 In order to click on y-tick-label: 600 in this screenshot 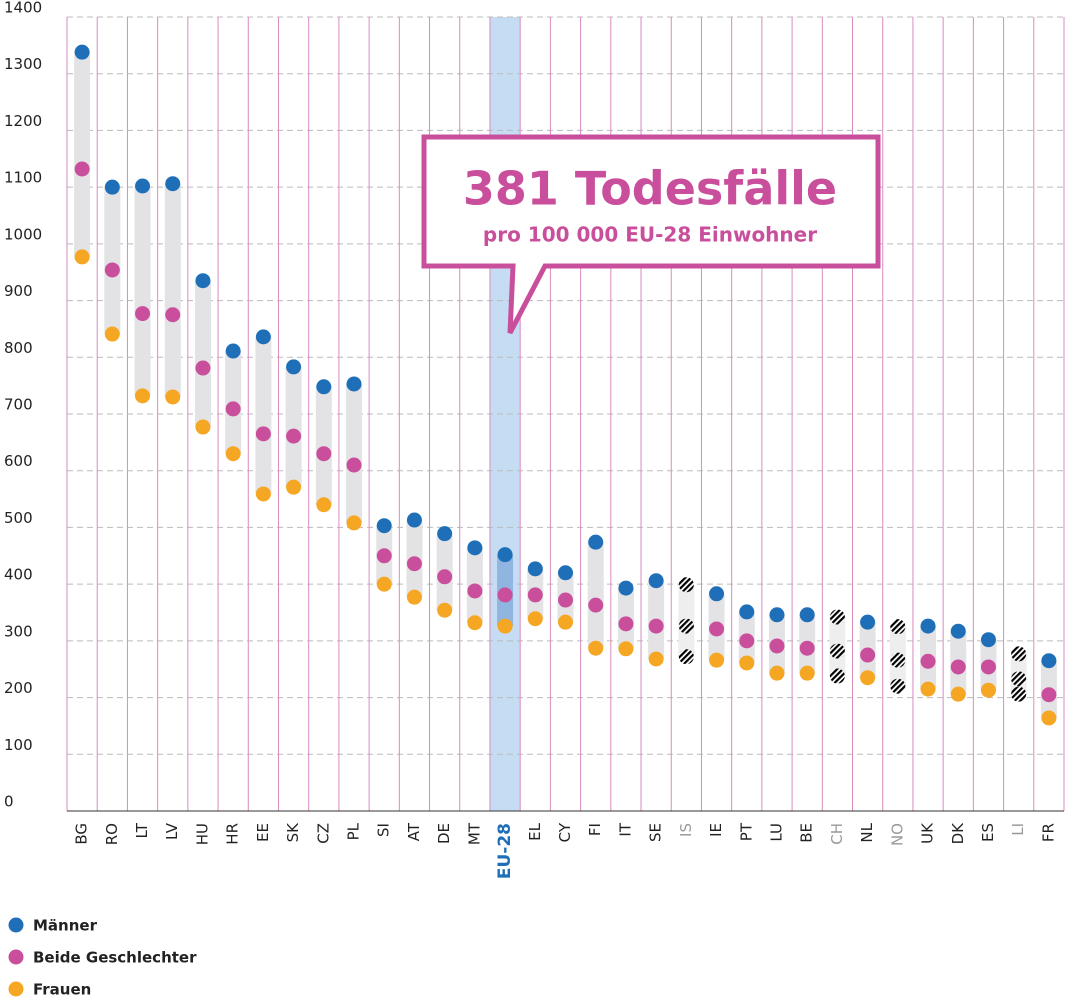, I will do `click(18, 461)`.